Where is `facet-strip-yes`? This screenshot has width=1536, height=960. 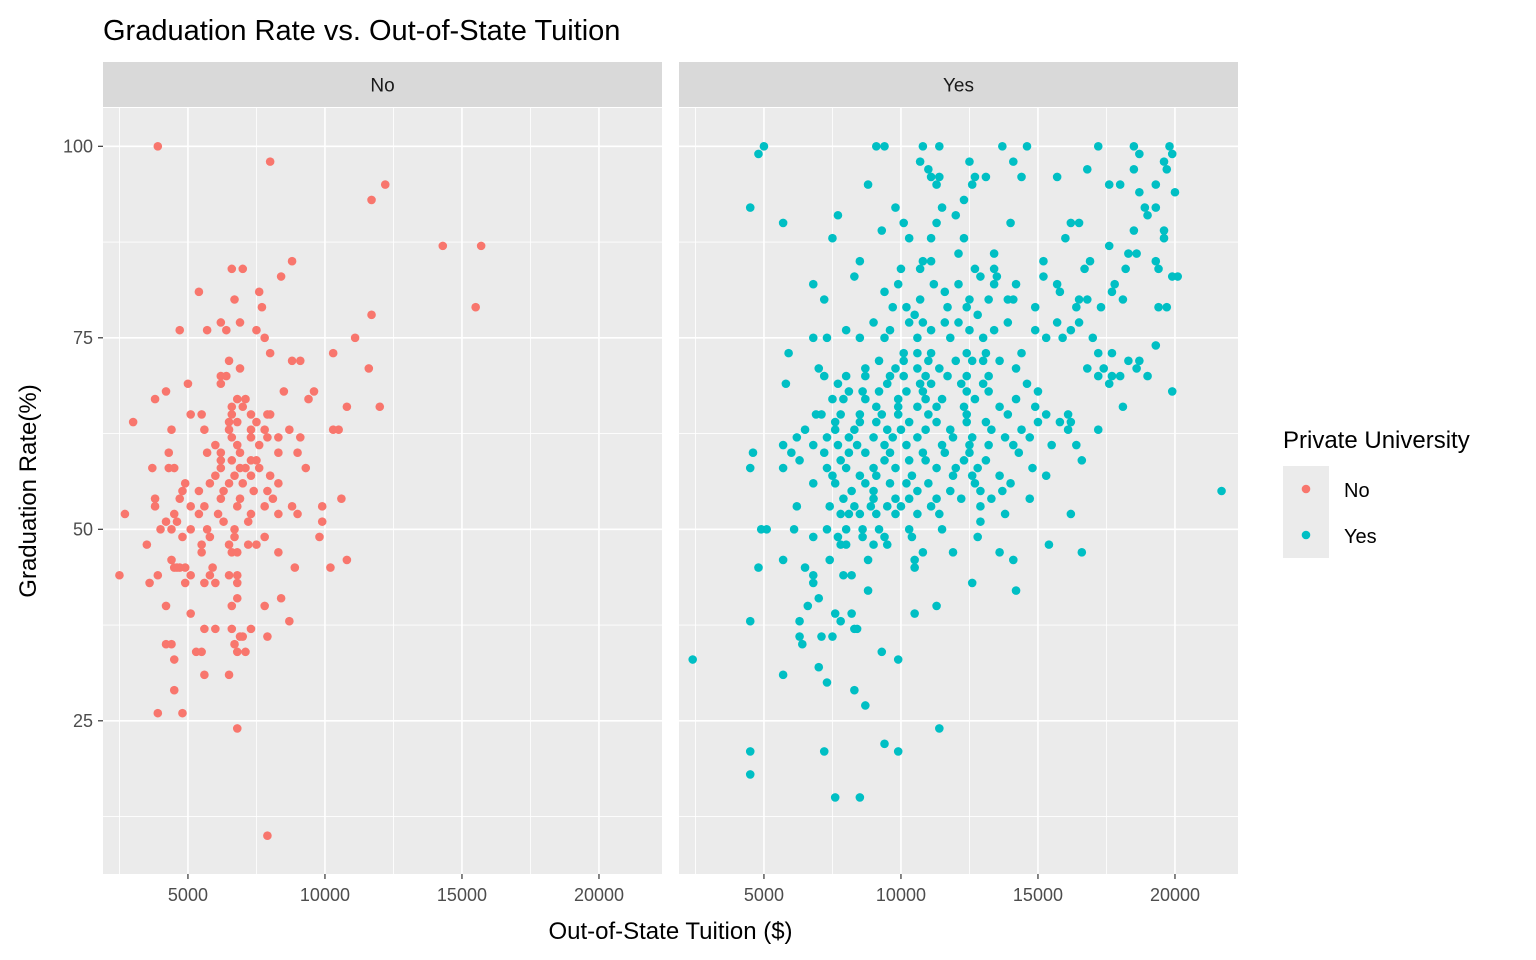 facet-strip-yes is located at coordinates (958, 84).